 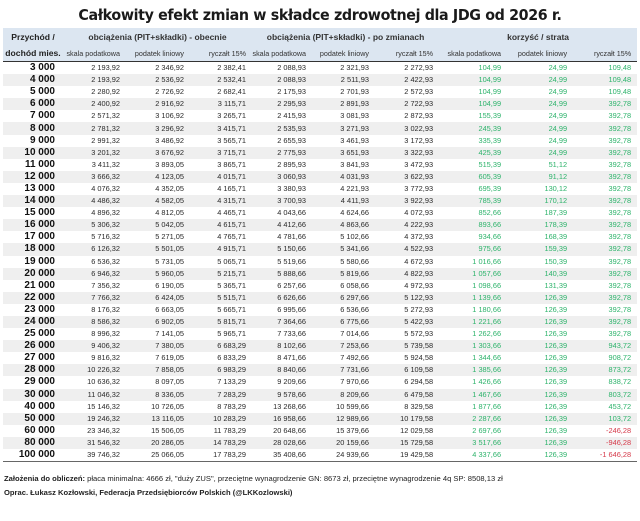 What do you see at coordinates (232, 334) in the screenshot?
I see `burden-cell: 5 965,71` at bounding box center [232, 334].